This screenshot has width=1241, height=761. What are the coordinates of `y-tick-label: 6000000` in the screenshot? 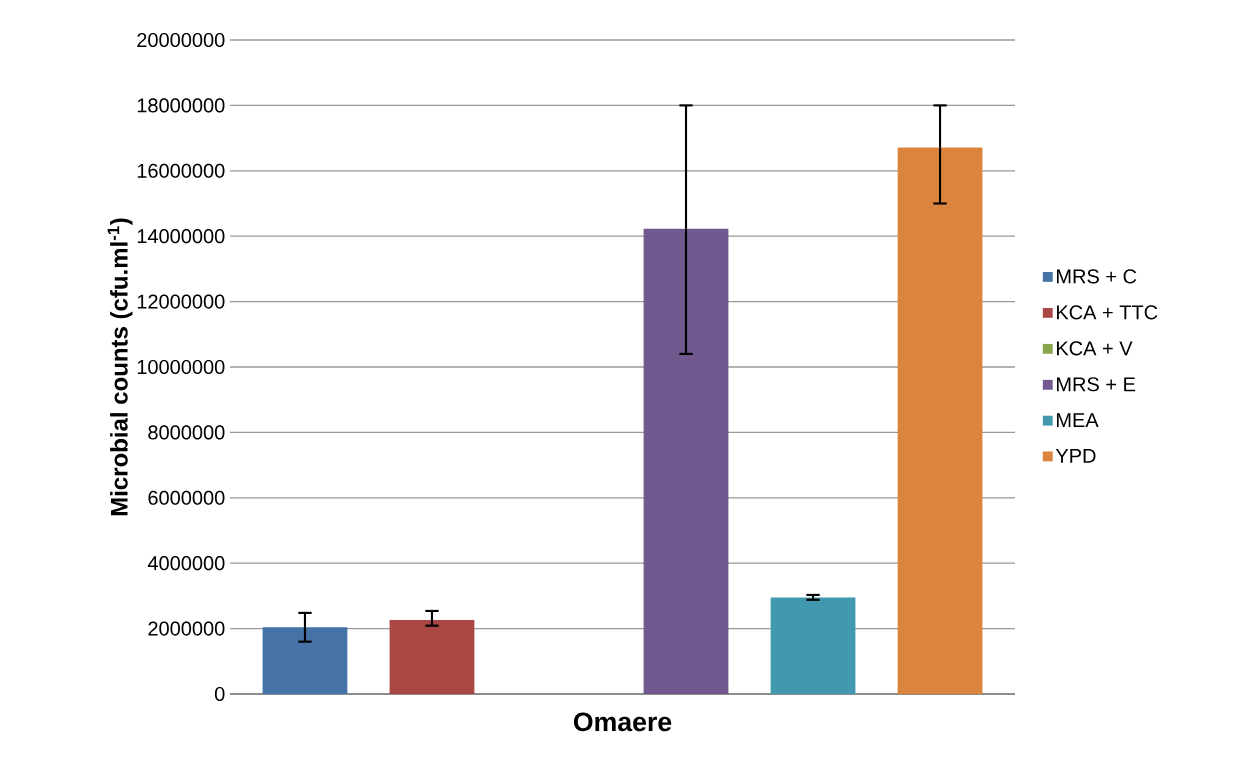 It's located at (186, 497).